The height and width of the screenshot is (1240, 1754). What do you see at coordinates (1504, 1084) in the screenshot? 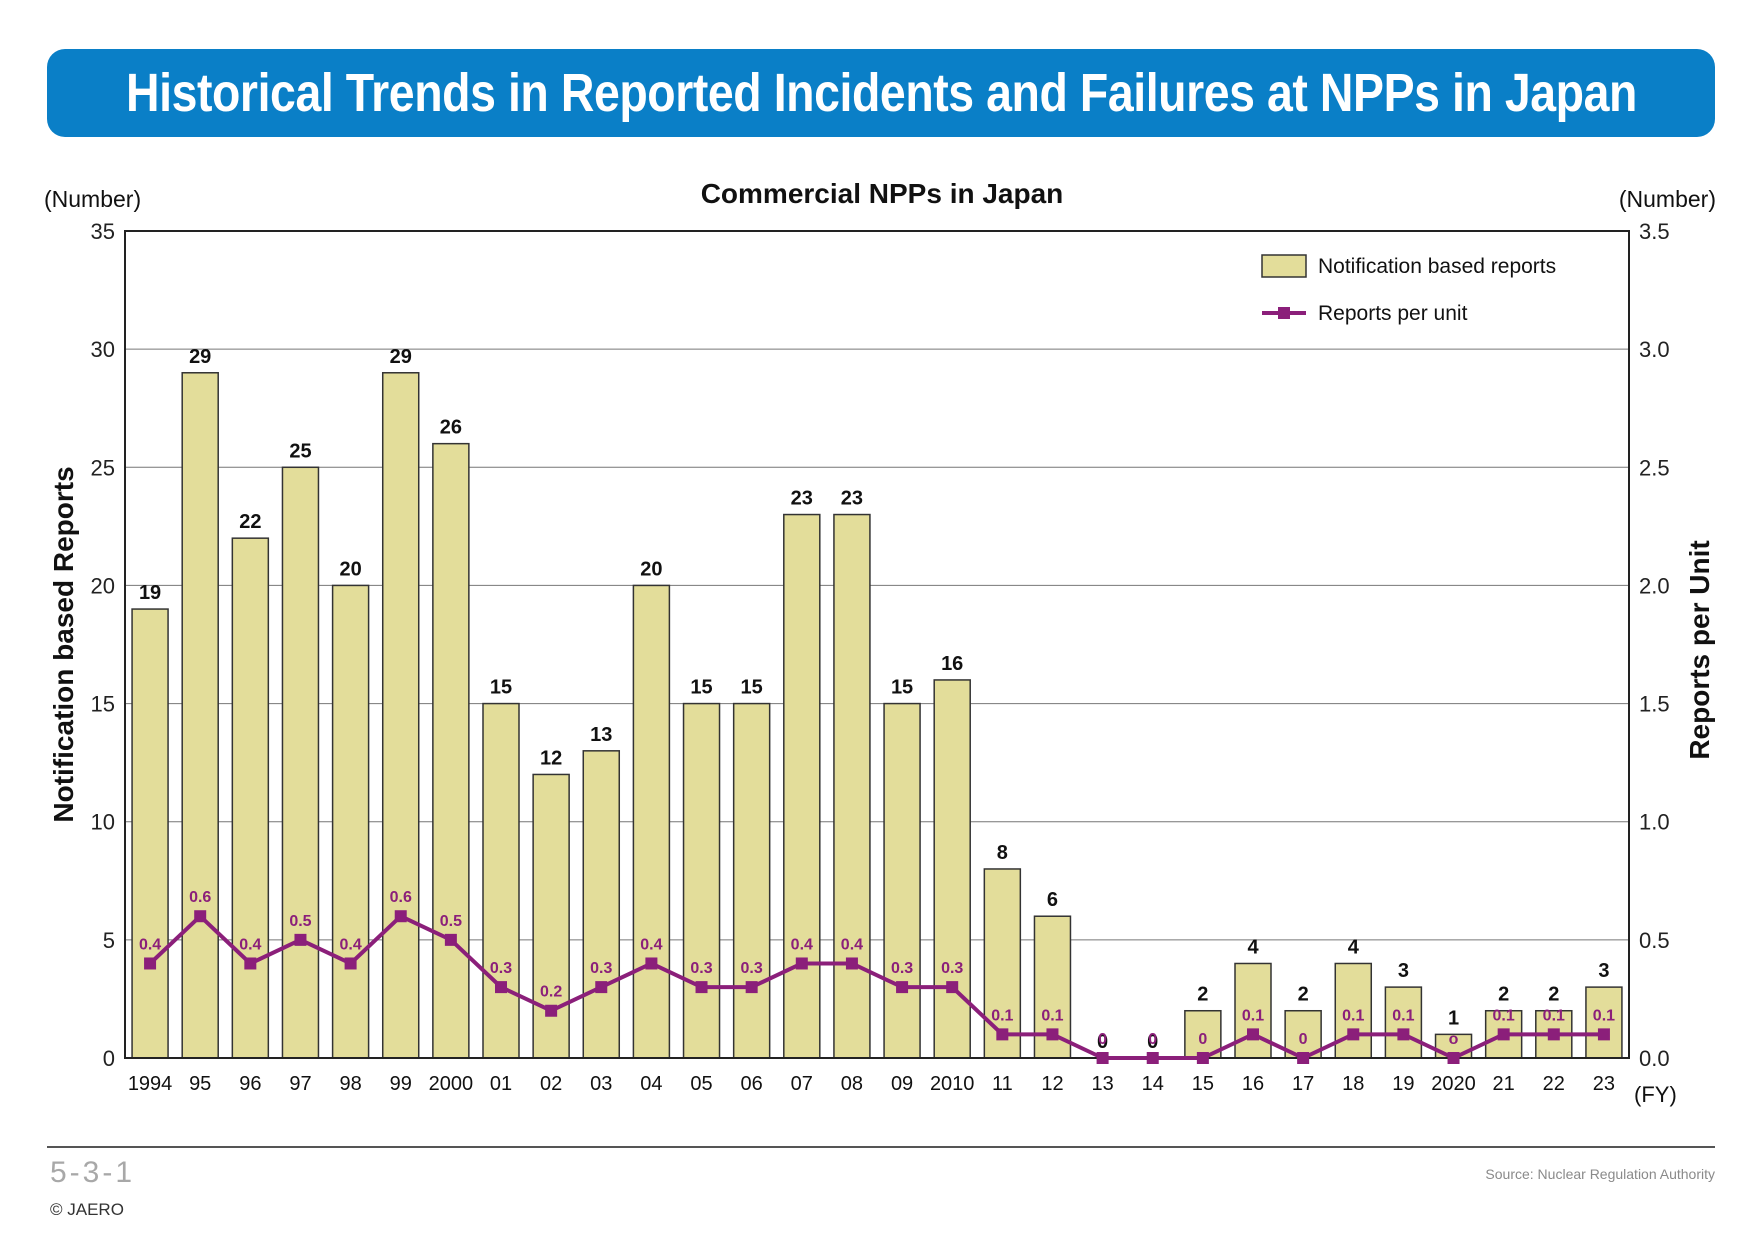
I see `x-tick-label: 21` at bounding box center [1504, 1084].